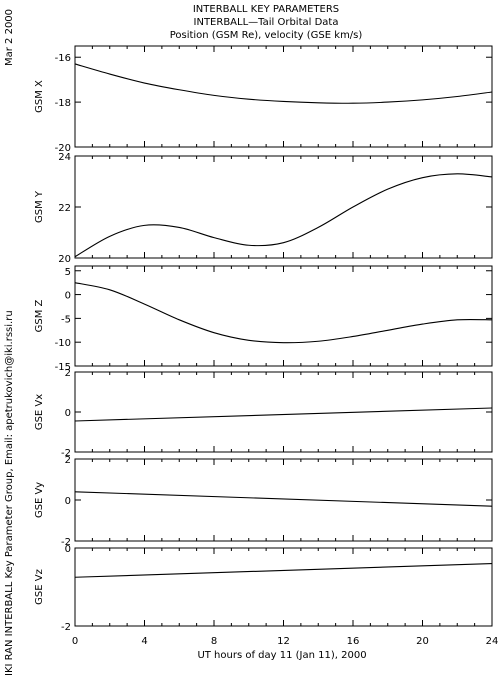 The height and width of the screenshot is (684, 504). What do you see at coordinates (39, 315) in the screenshot?
I see `y-axis-label: GSM Z` at bounding box center [39, 315].